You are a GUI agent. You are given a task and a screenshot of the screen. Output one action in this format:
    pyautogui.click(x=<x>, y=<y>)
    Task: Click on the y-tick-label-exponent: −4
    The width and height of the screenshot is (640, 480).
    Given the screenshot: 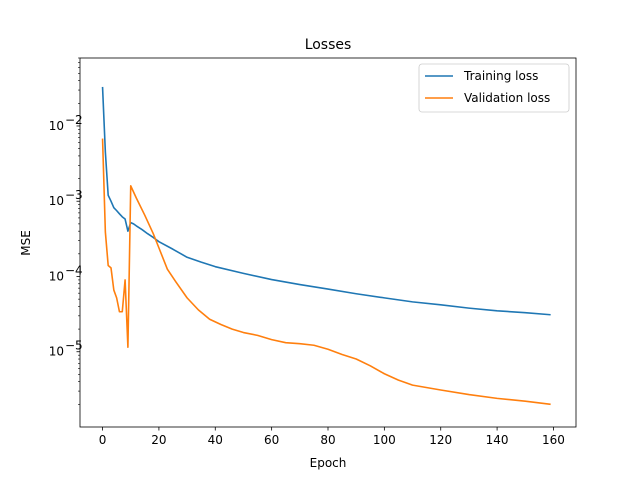 What is the action you would take?
    pyautogui.click(x=74, y=270)
    